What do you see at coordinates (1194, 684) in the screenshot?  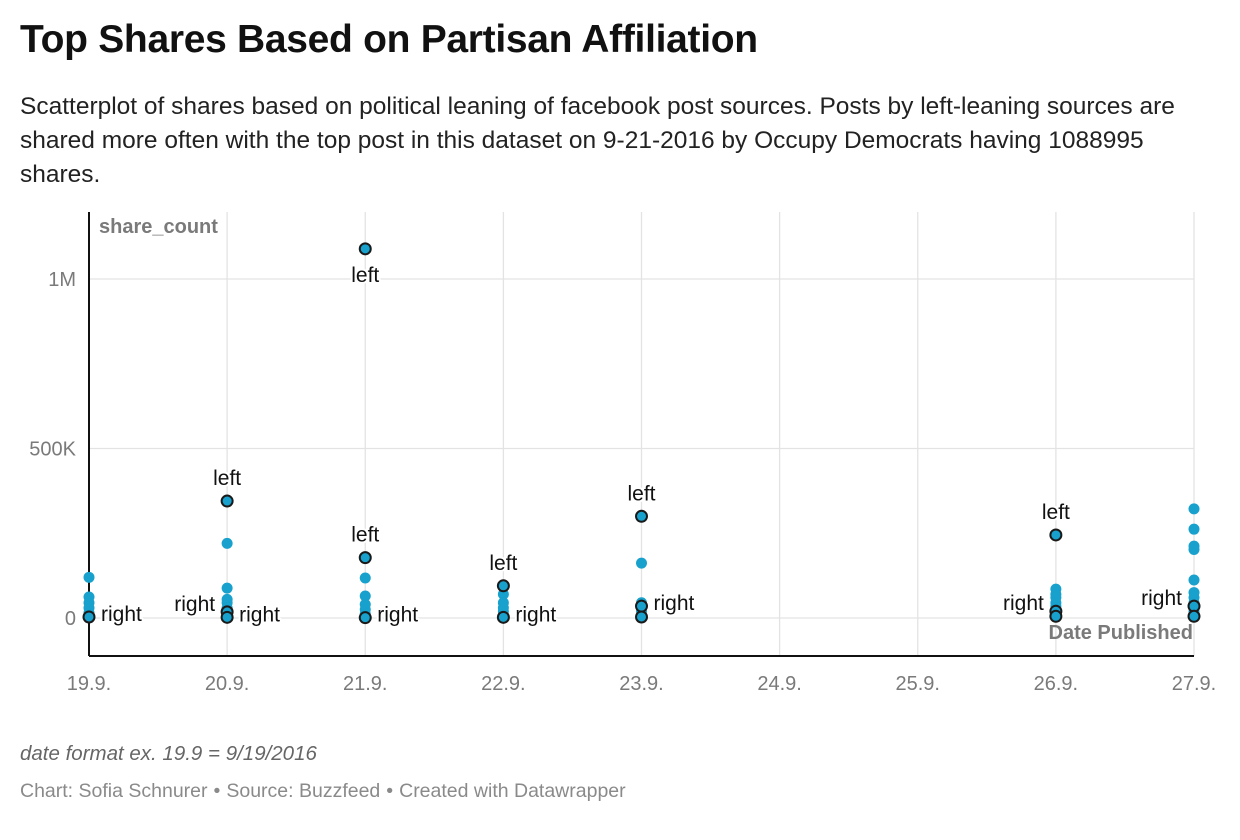 I see `x-tick-label: 27.9.` at bounding box center [1194, 684].